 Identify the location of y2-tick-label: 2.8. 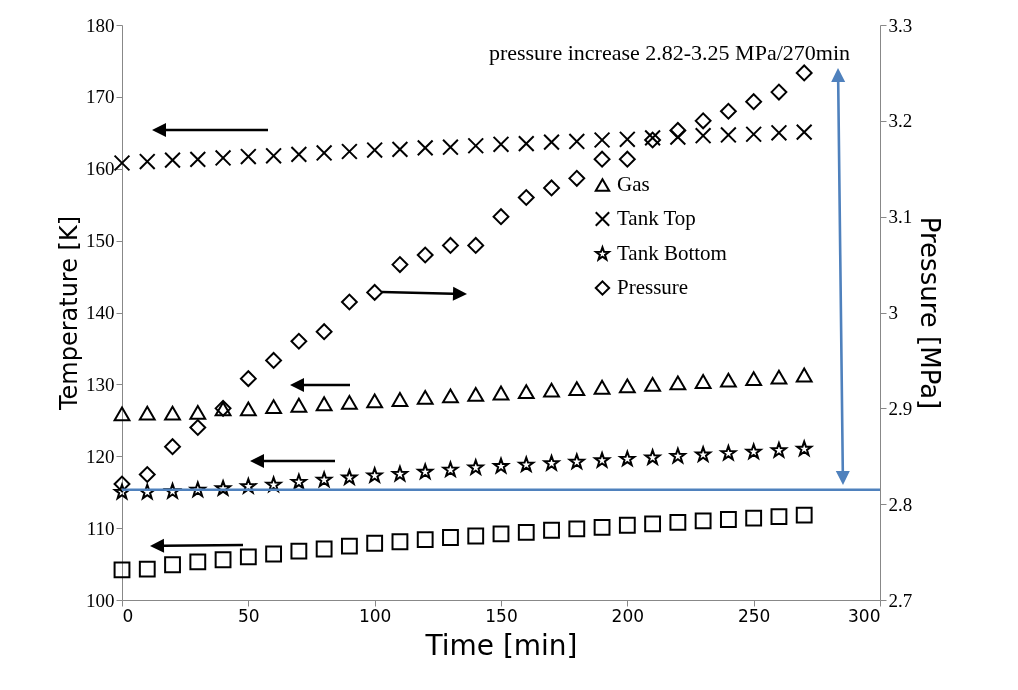
(900, 504).